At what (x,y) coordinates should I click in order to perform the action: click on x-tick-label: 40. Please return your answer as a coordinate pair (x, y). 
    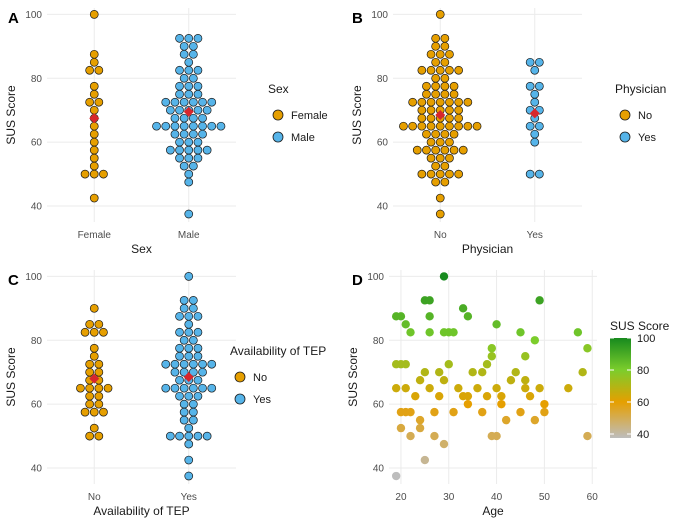
    Looking at the image, I should click on (497, 497).